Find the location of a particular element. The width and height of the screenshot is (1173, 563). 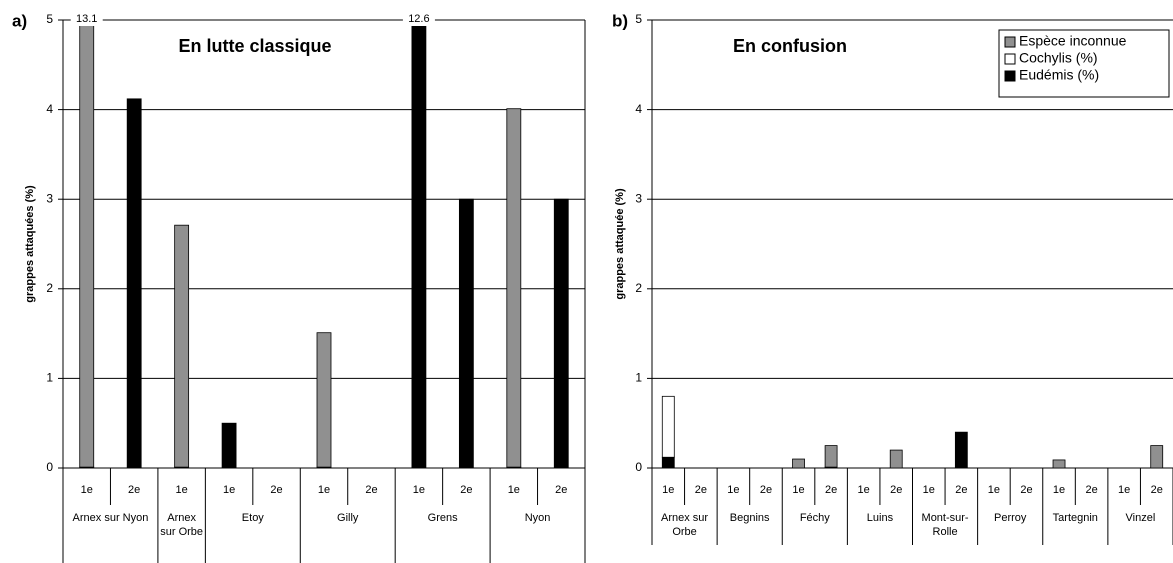

group-label: Nyon is located at coordinates (537, 518).